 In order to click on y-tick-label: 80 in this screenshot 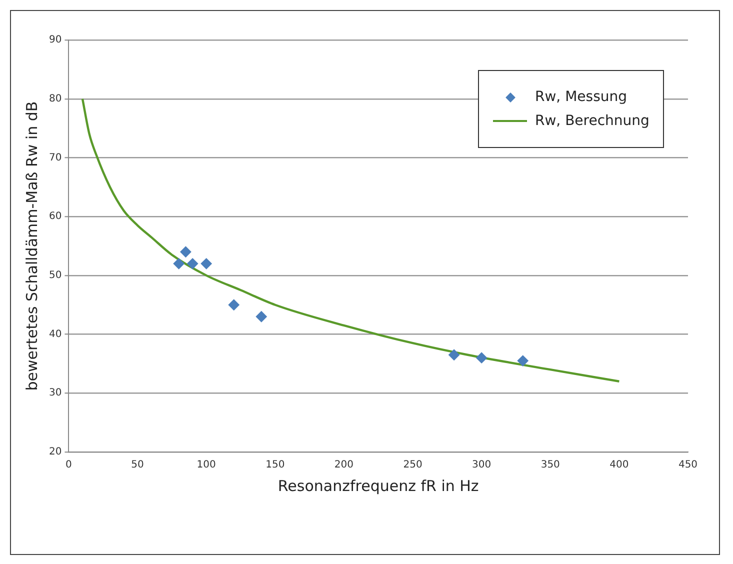, I will do `click(55, 98)`.